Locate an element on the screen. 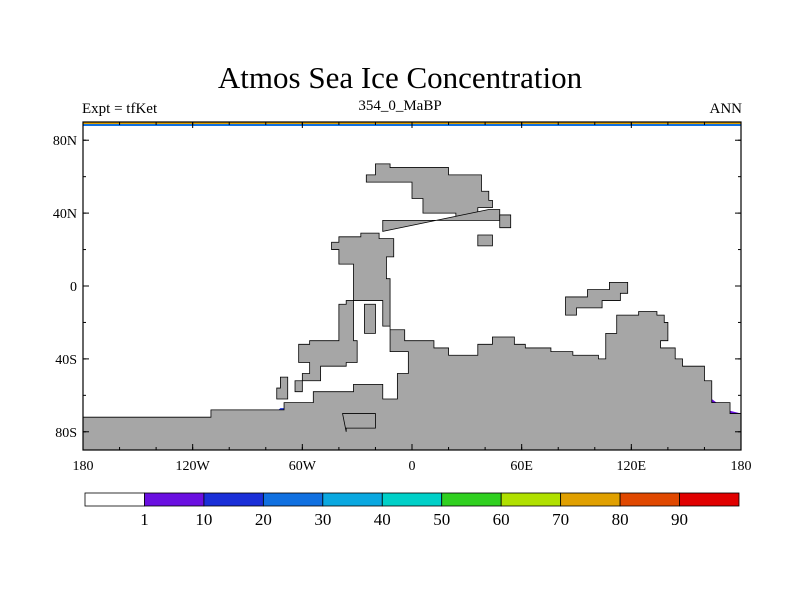 The height and width of the screenshot is (600, 800). experiment-label: Expt = tfKet is located at coordinates (120, 109).